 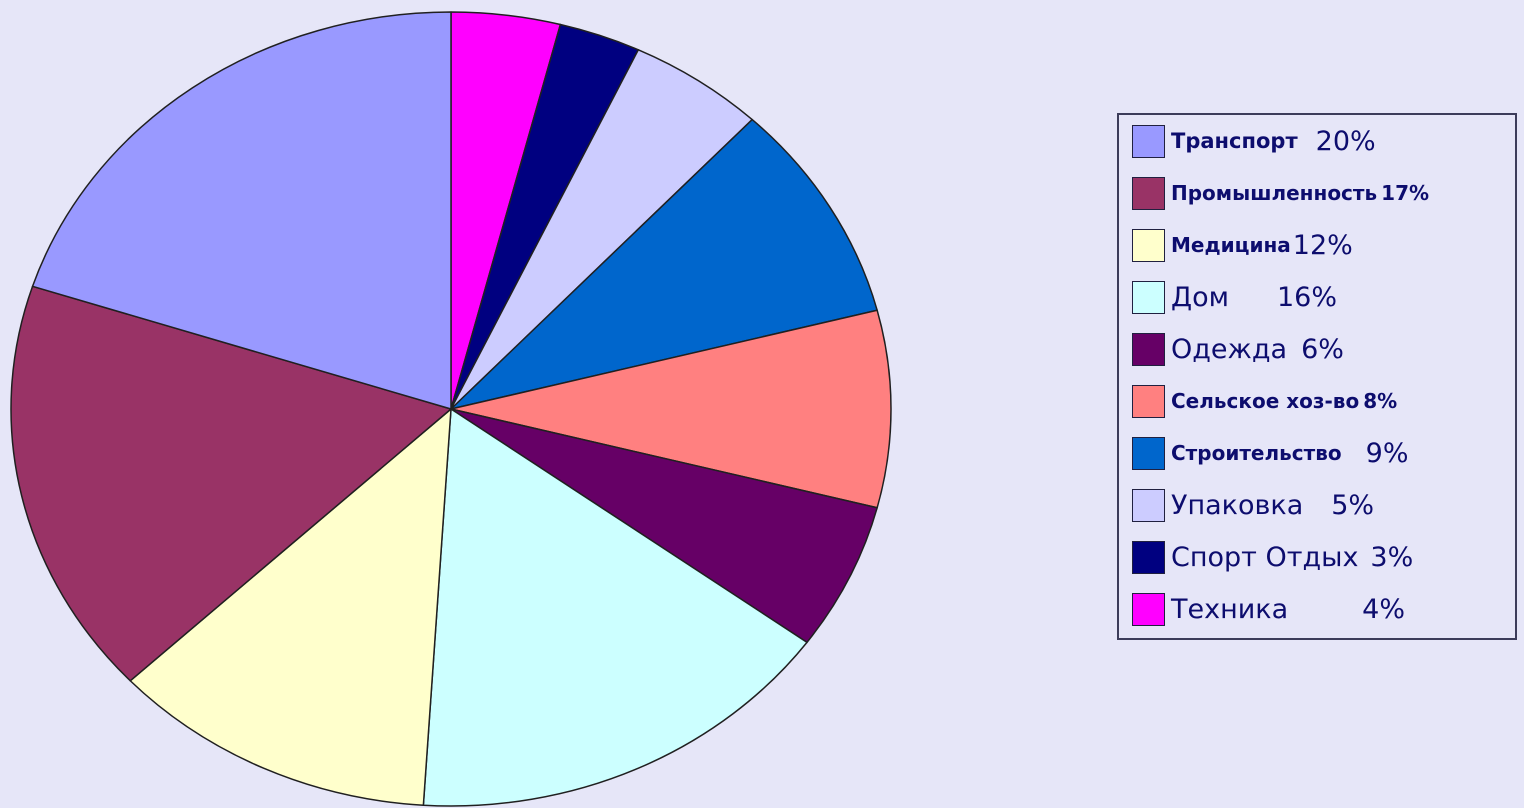 I want to click on legend-item: Медицина 12%, so click(x=1242, y=245).